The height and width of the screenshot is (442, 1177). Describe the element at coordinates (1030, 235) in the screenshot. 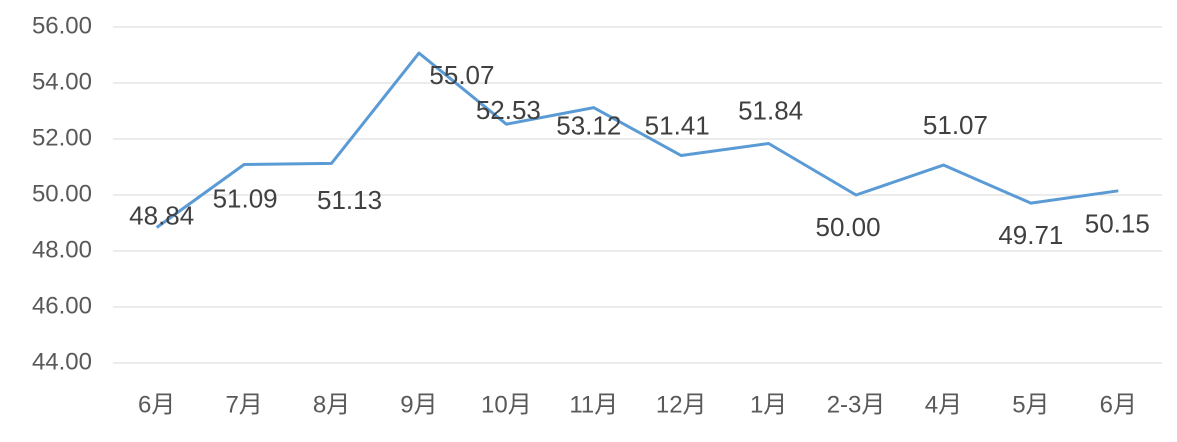

I see `data-label: 49.71` at that location.